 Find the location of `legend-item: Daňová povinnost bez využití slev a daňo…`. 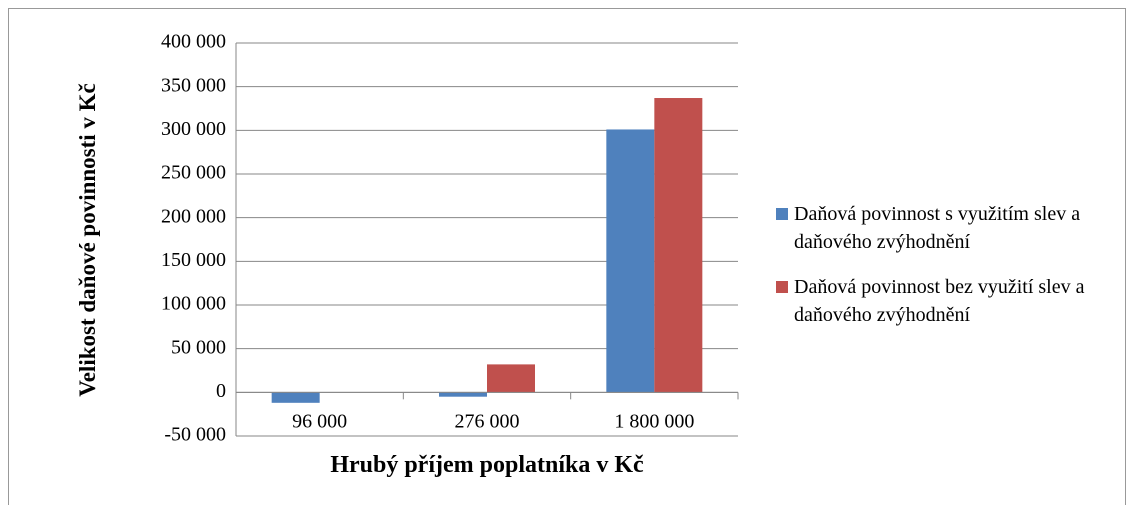

legend-item: Daňová povinnost bez využití slev a daňo… is located at coordinates (951, 301).